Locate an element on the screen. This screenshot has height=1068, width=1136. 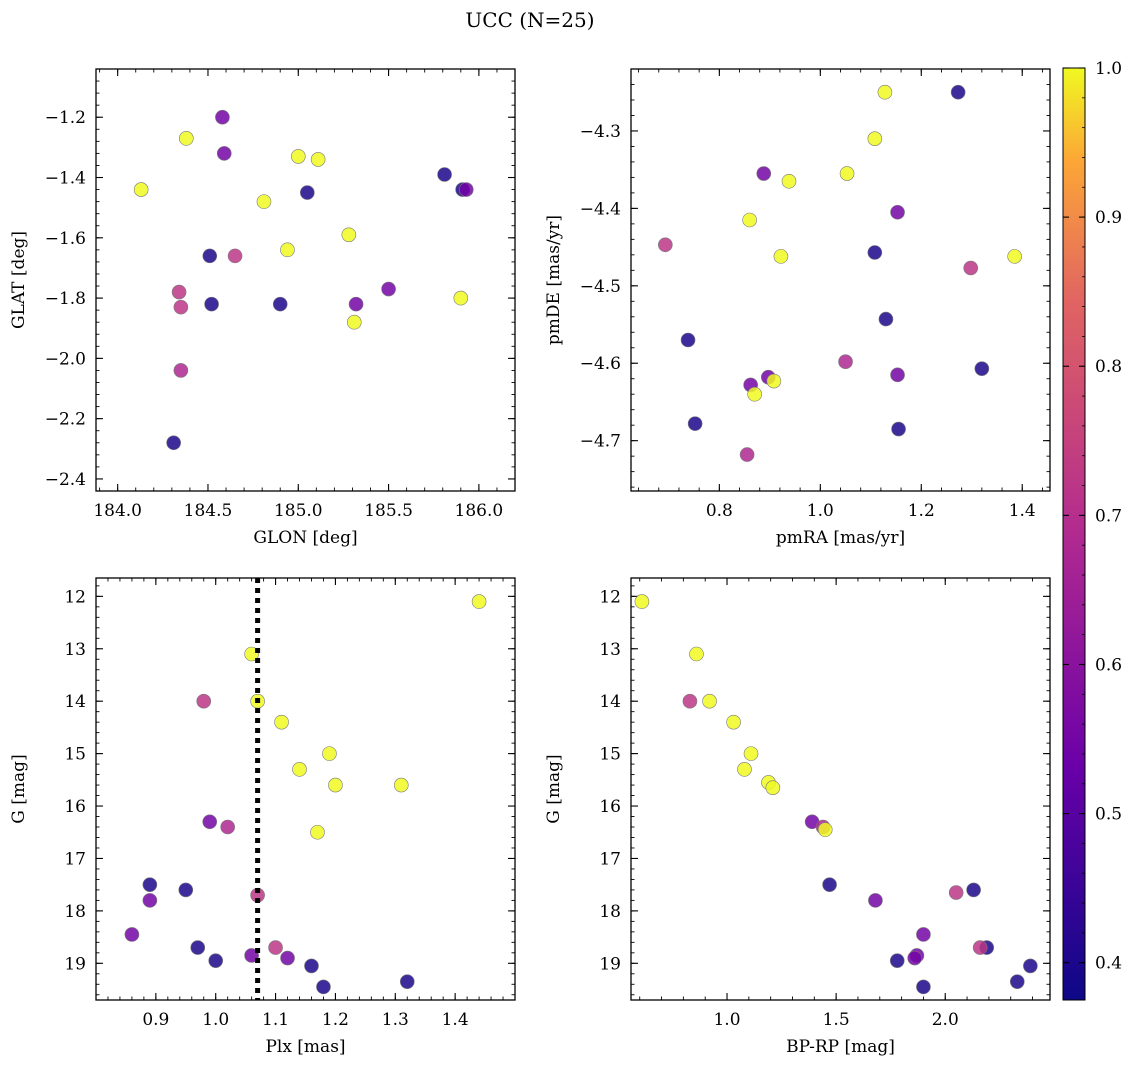
x-tick-label: 1.1 is located at coordinates (275, 1020).